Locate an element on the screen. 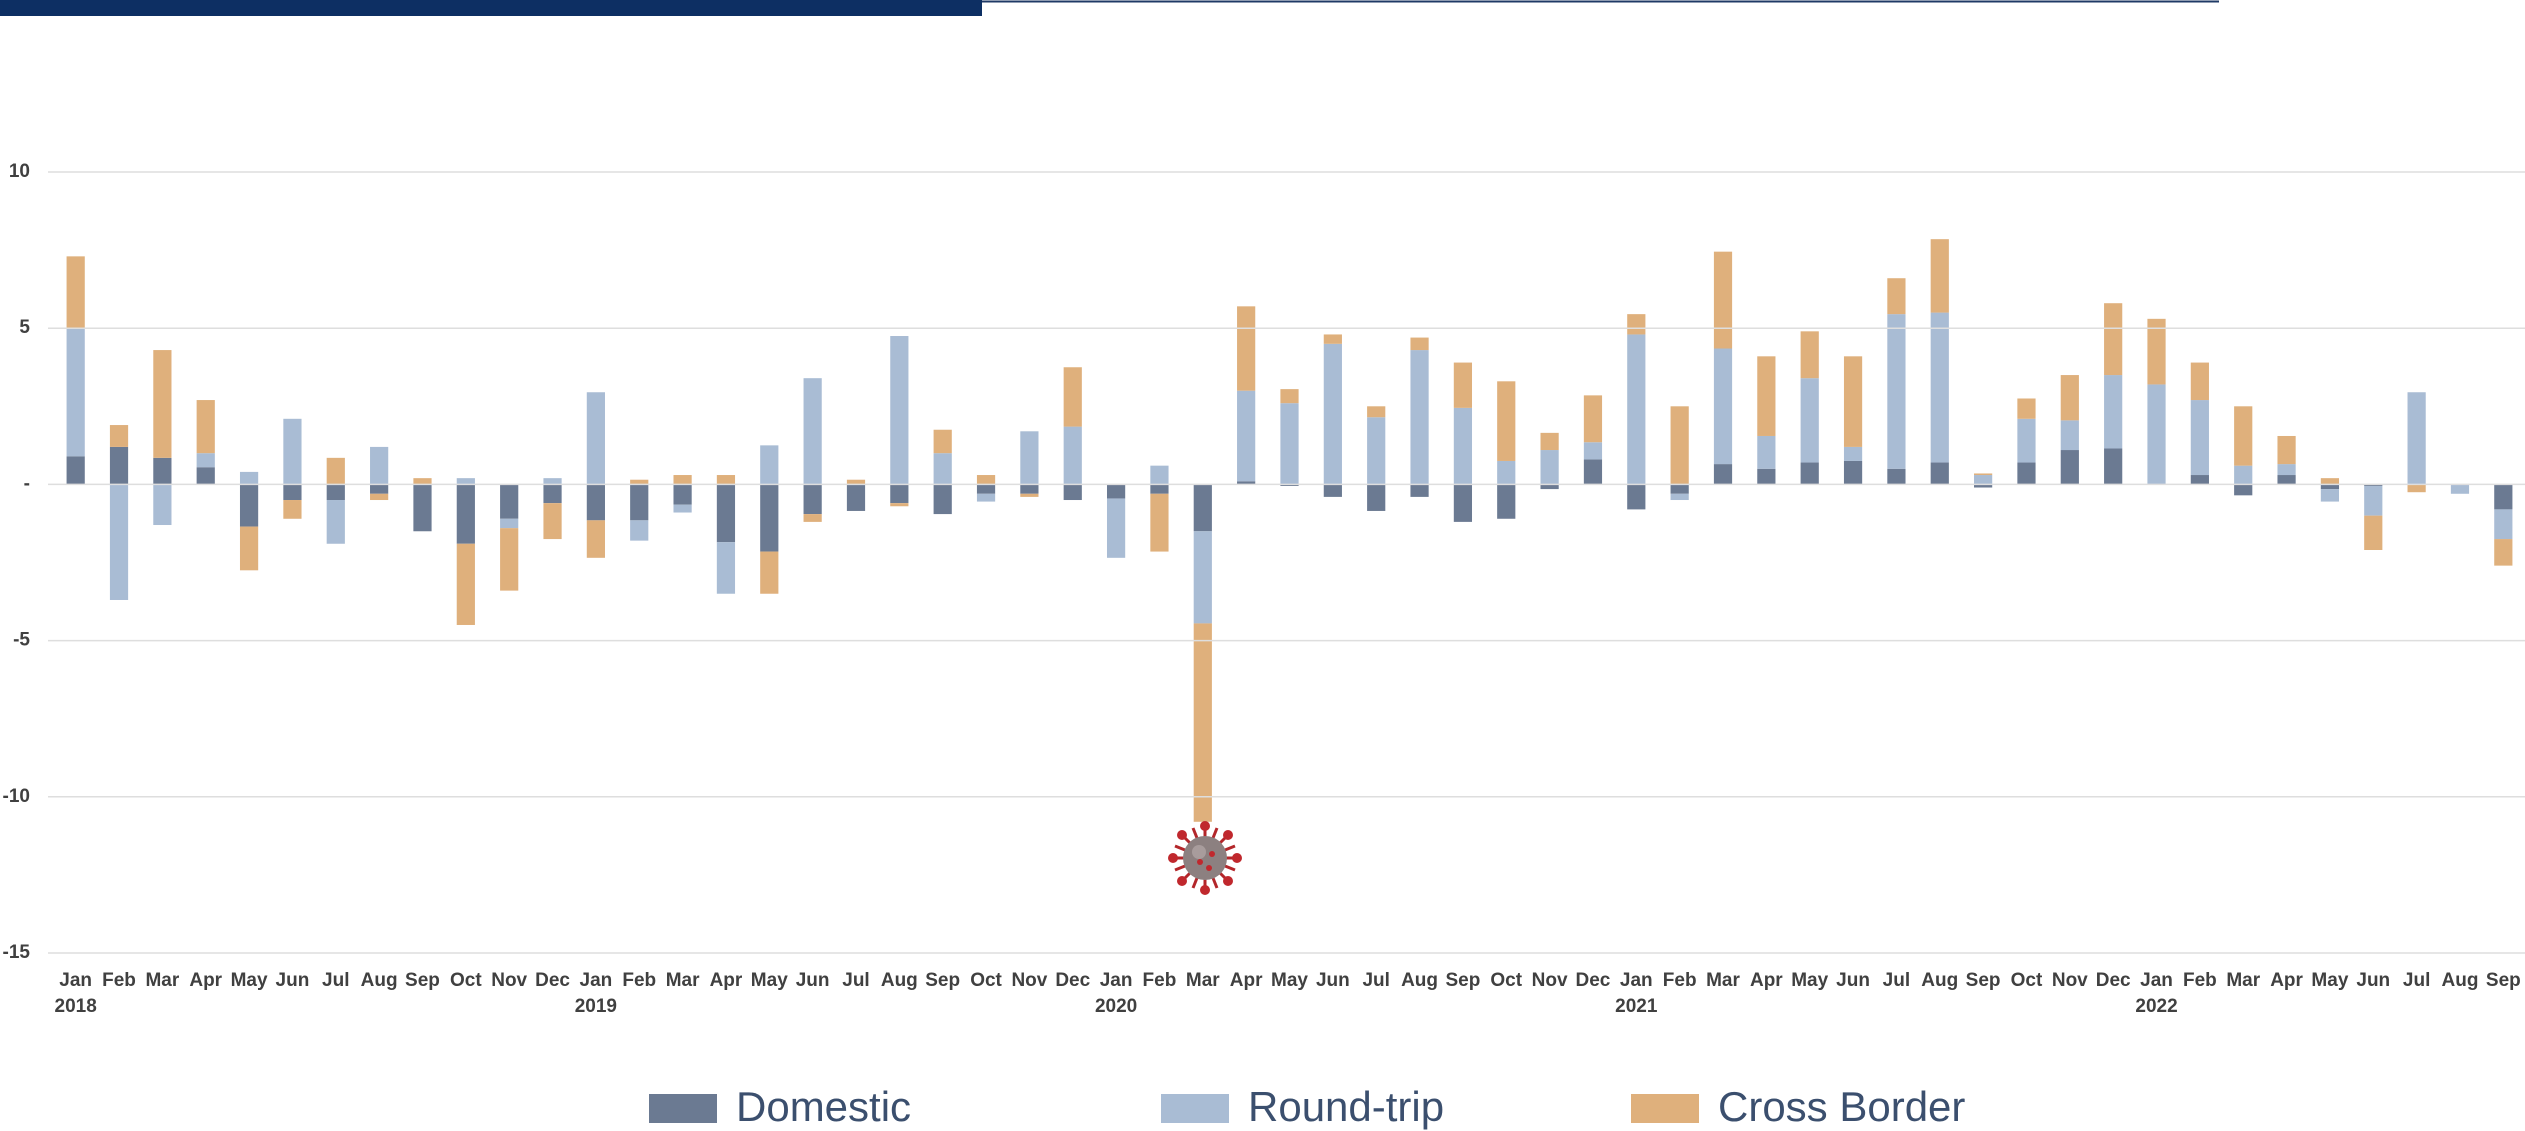 Image resolution: width=2525 pixels, height=1131 pixels. x-tick-label: Aug is located at coordinates (379, 980).